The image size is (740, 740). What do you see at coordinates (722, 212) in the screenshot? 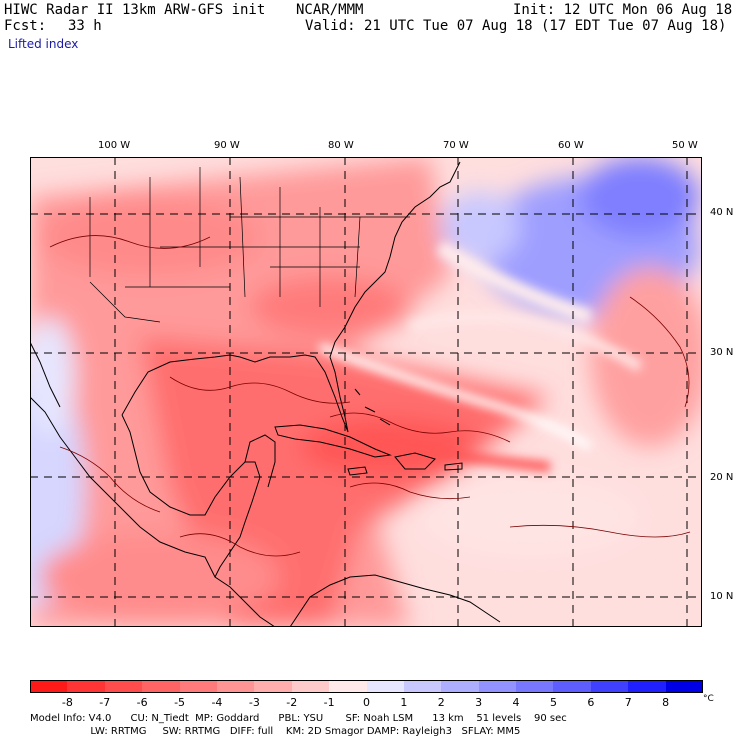
I see `lat-label-40n: 40 N` at bounding box center [722, 212].